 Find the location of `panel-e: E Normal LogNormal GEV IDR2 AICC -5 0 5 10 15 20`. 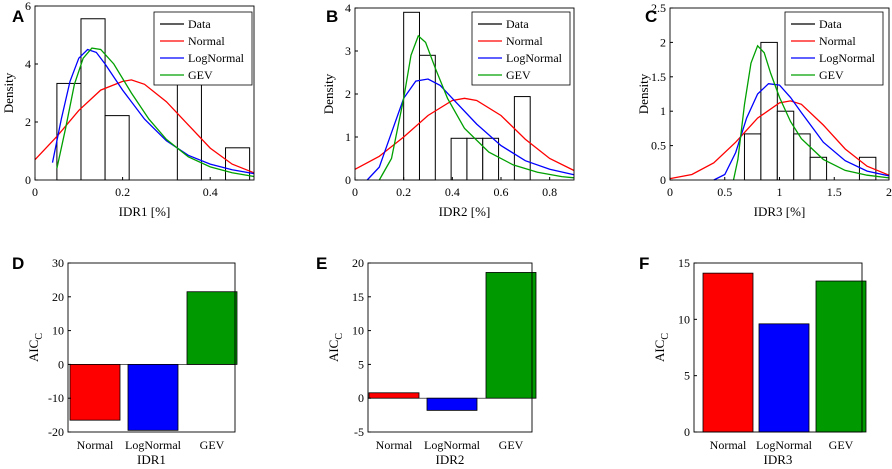

panel-e: E Normal LogNormal GEV IDR2 AICC -5 0 5 10 15 20 is located at coordinates (426, 360).